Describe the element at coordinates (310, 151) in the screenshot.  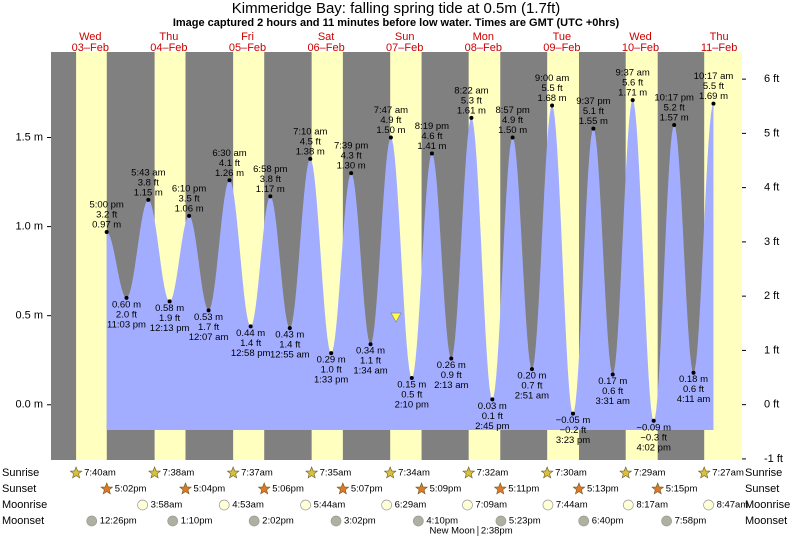
I see `tide-height-m: 1.38 m` at that location.